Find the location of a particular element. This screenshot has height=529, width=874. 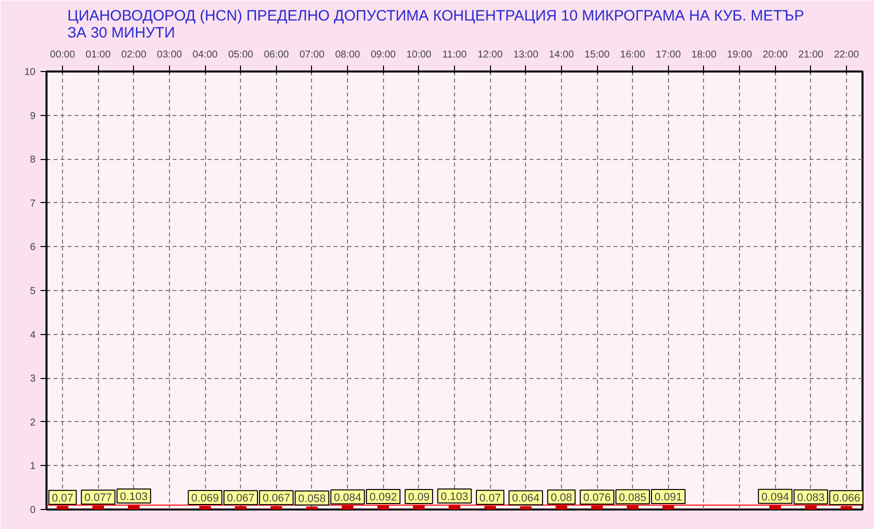

data-label: 0.094 is located at coordinates (775, 497).